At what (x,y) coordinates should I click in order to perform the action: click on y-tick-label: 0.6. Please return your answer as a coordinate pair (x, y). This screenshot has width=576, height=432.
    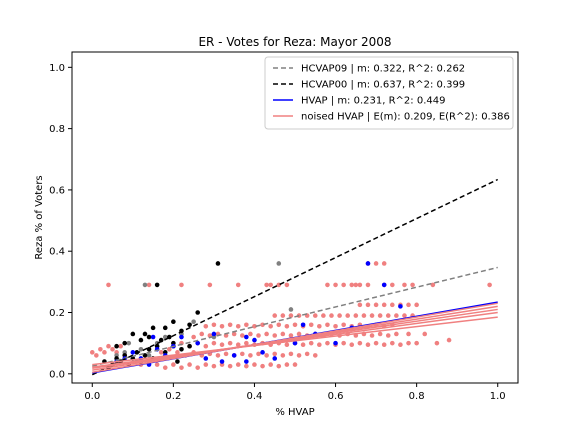
    Looking at the image, I should click on (57, 190).